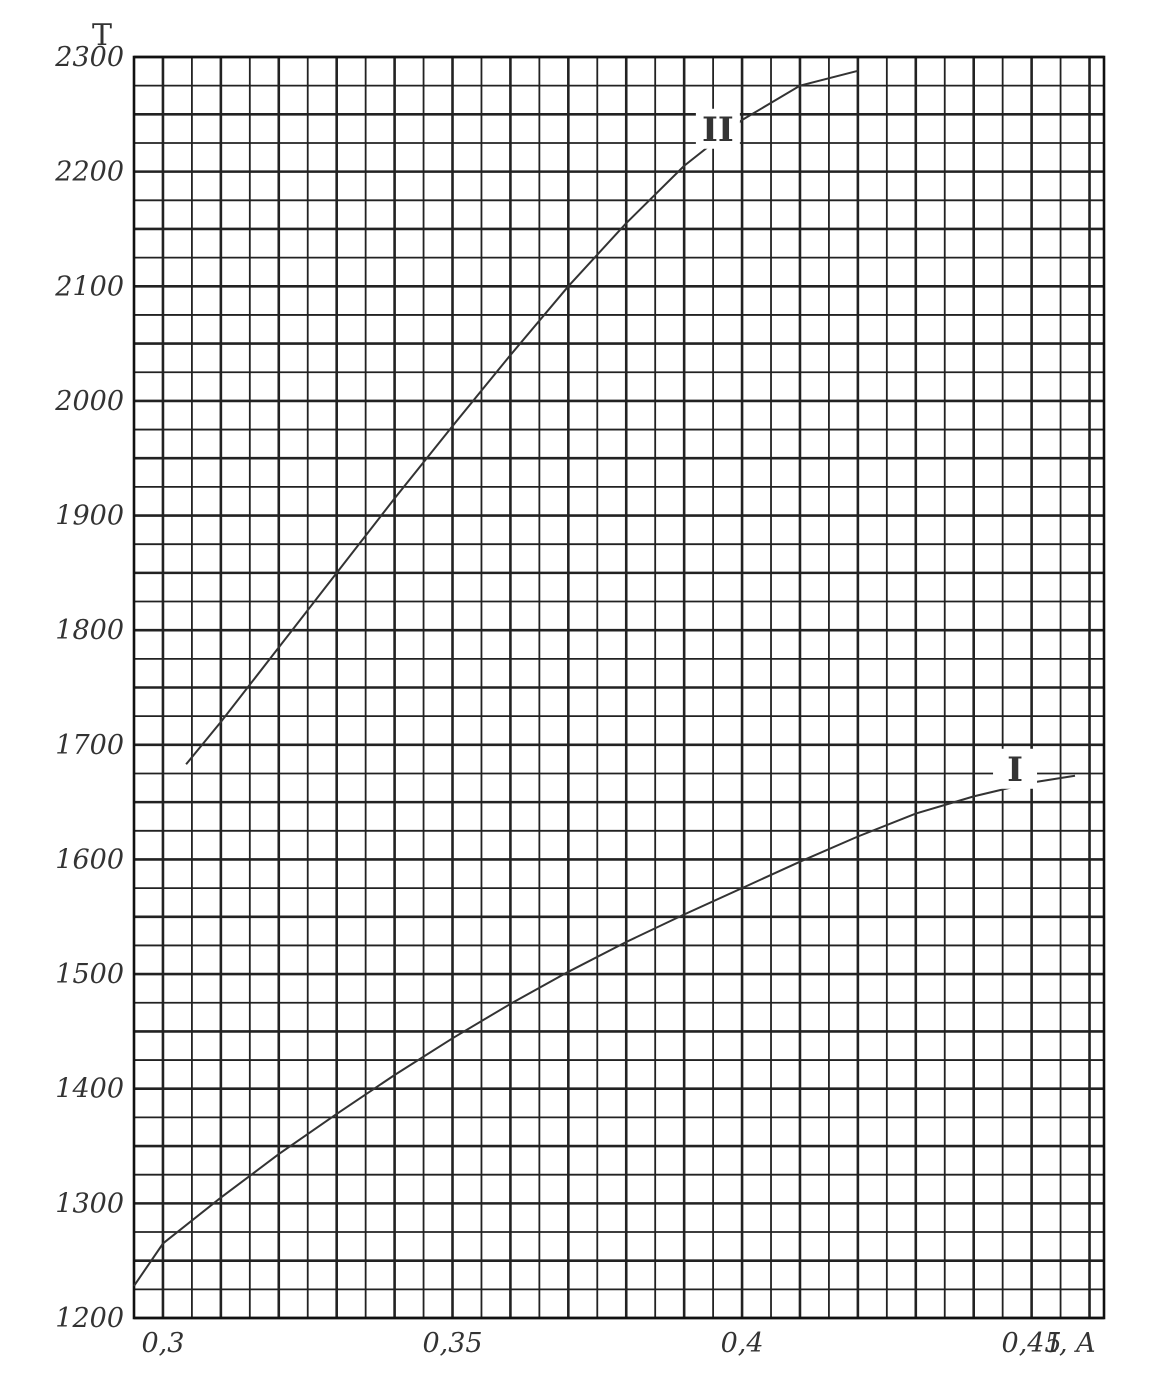 This screenshot has width=1164, height=1389. What do you see at coordinates (89, 1318) in the screenshot?
I see `y-tick-label: 1200` at bounding box center [89, 1318].